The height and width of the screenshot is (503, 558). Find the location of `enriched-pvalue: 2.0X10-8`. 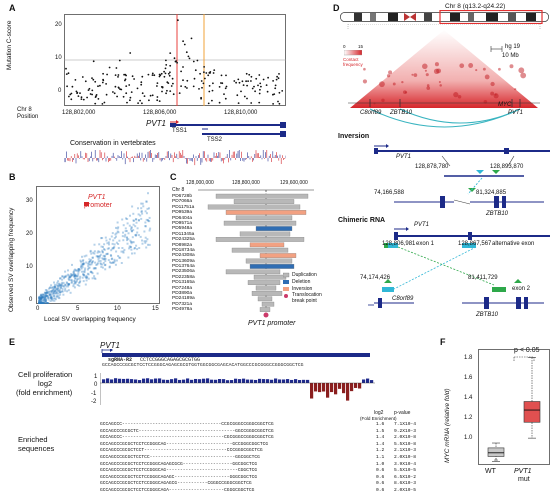

enriched-pvalue: 2.0X10-8 is located at coordinates (405, 438).